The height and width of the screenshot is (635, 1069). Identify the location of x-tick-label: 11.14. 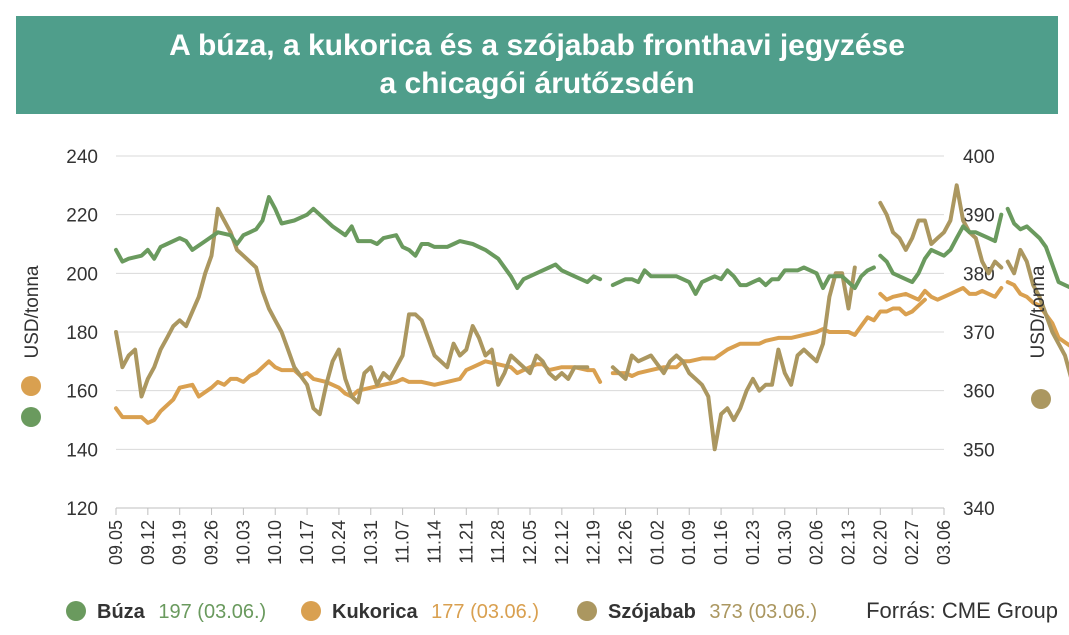
(434, 542).